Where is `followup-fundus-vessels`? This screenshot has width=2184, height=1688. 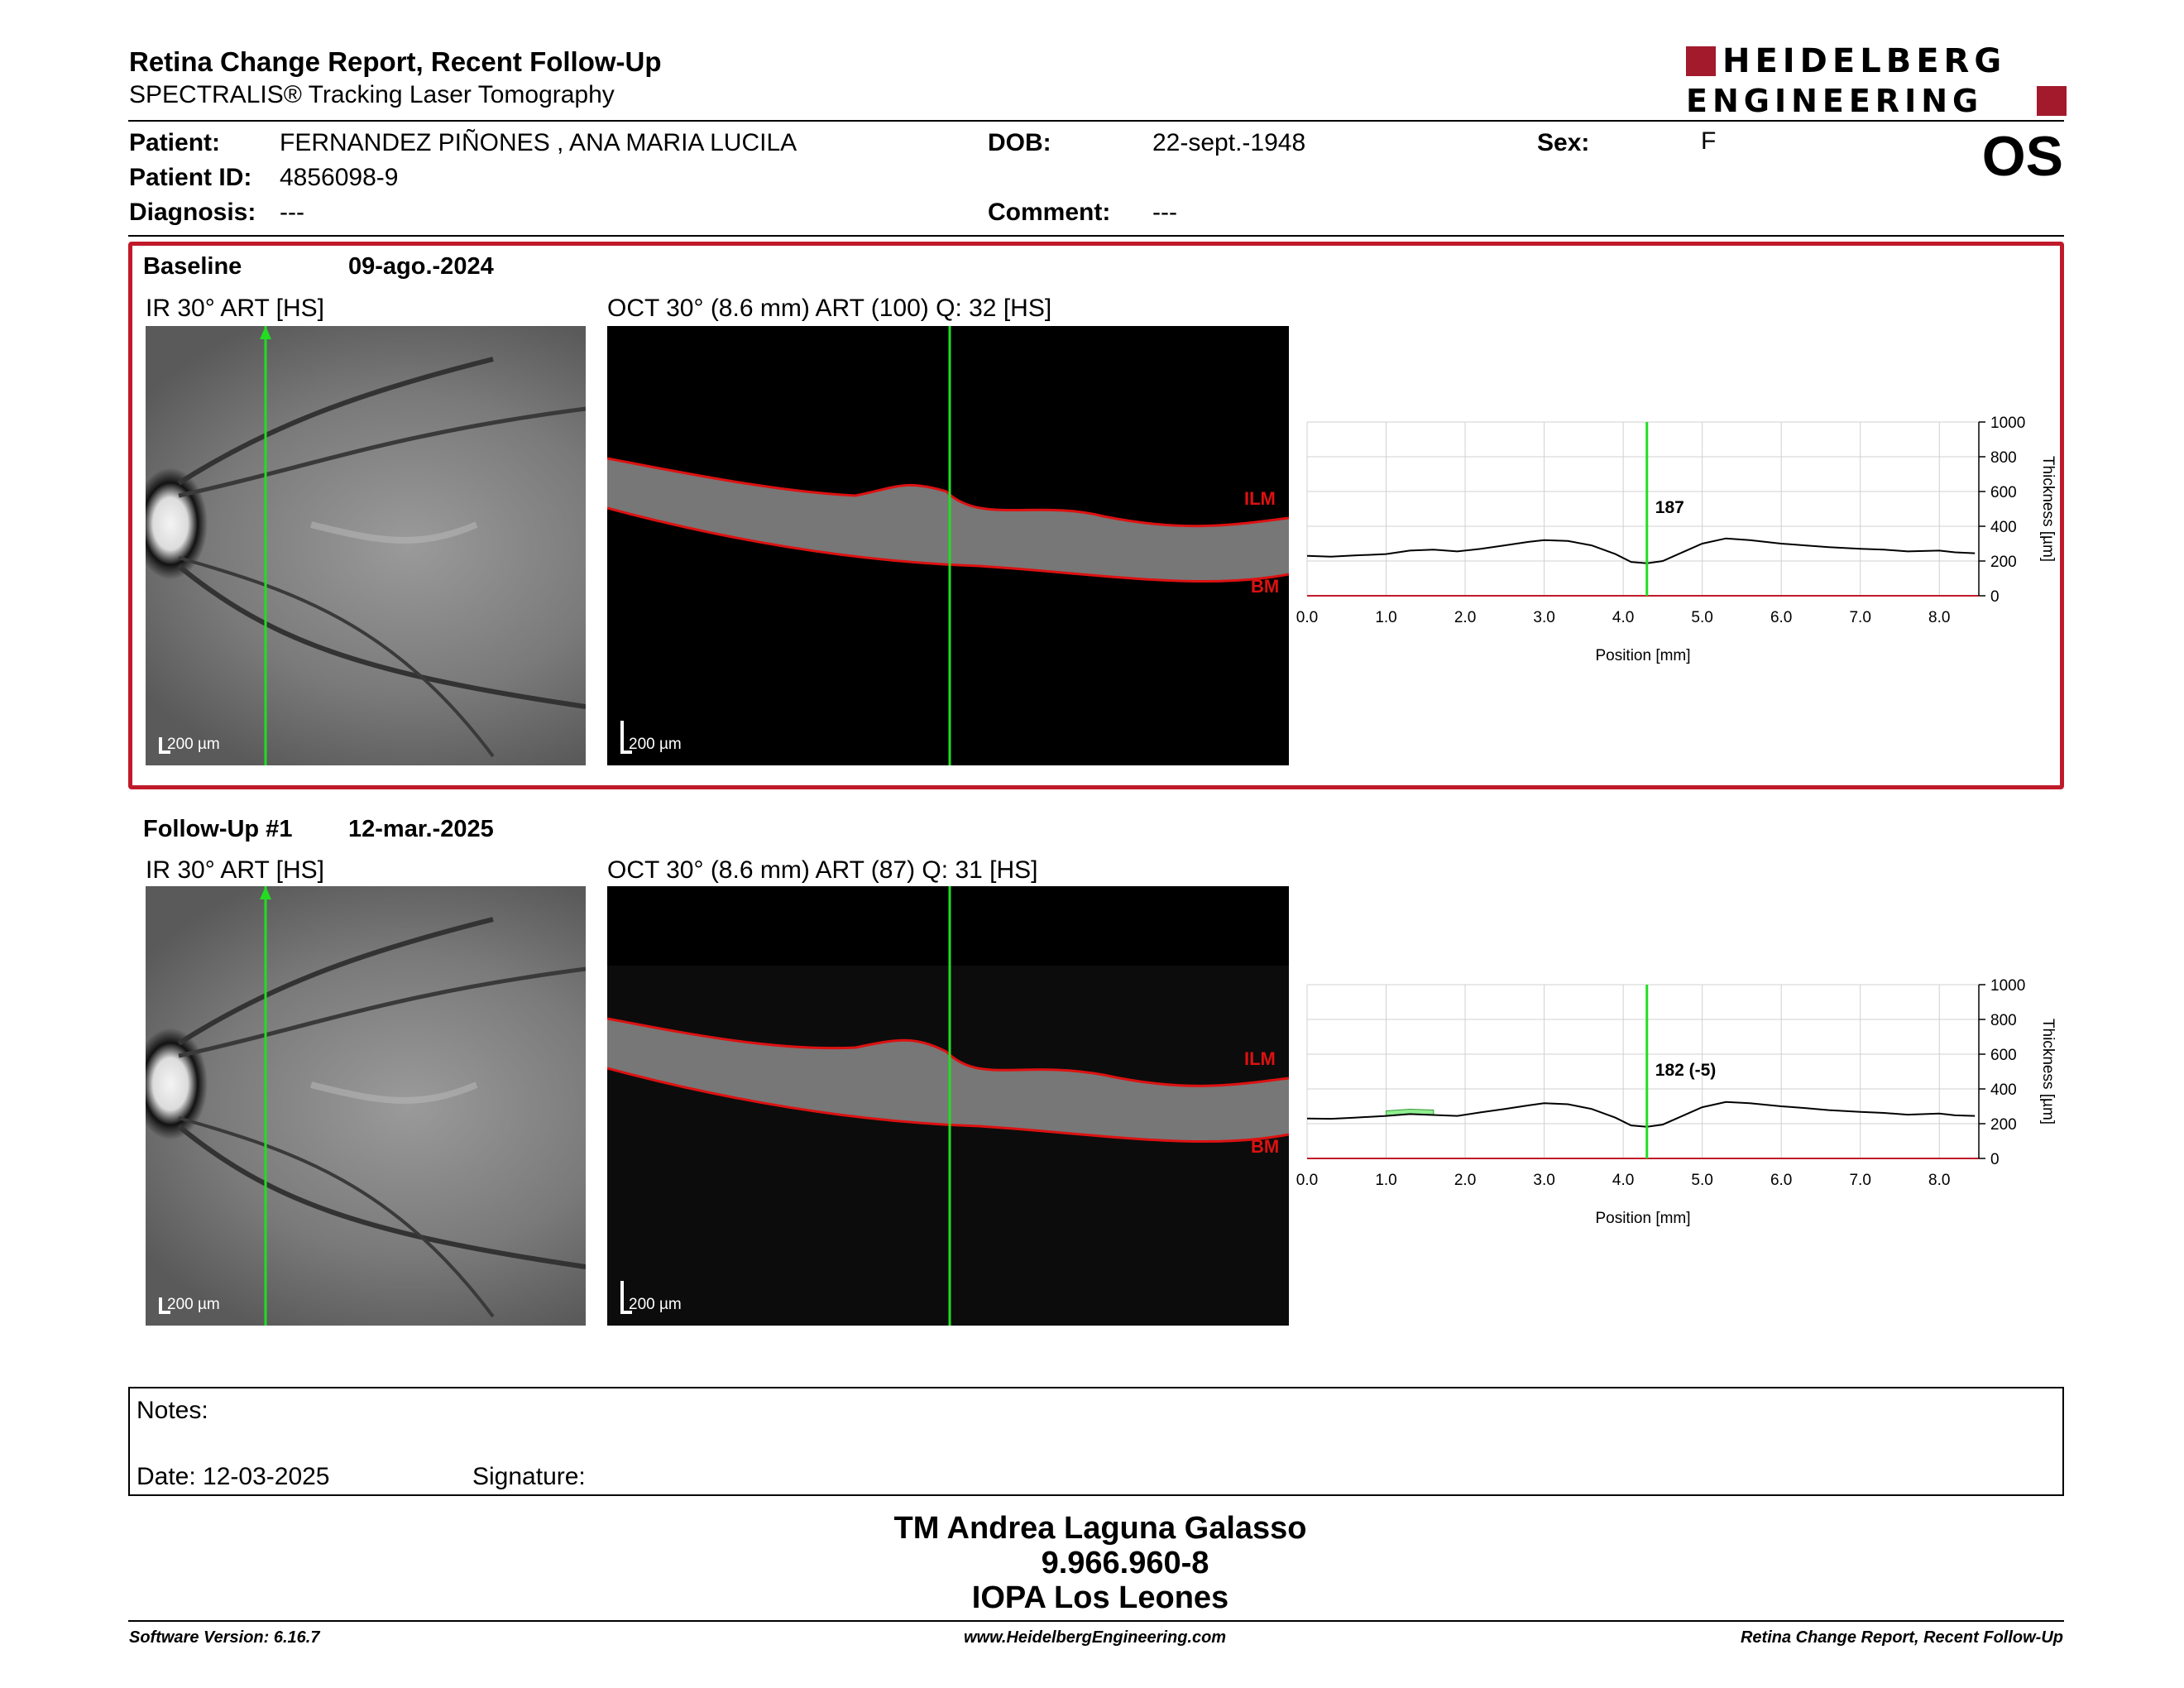 followup-fundus-vessels is located at coordinates (381, 1106).